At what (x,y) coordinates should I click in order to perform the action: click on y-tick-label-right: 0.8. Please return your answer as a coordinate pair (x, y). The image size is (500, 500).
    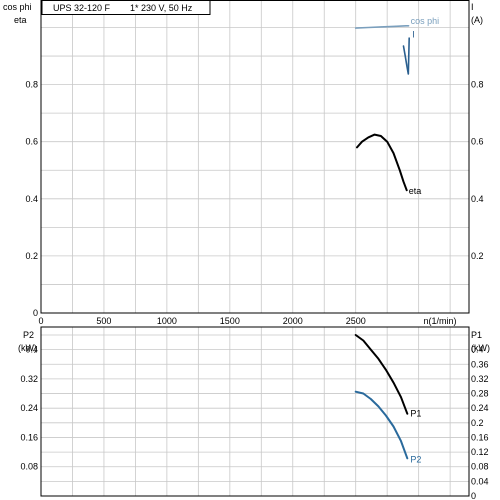
    Looking at the image, I should click on (477, 85).